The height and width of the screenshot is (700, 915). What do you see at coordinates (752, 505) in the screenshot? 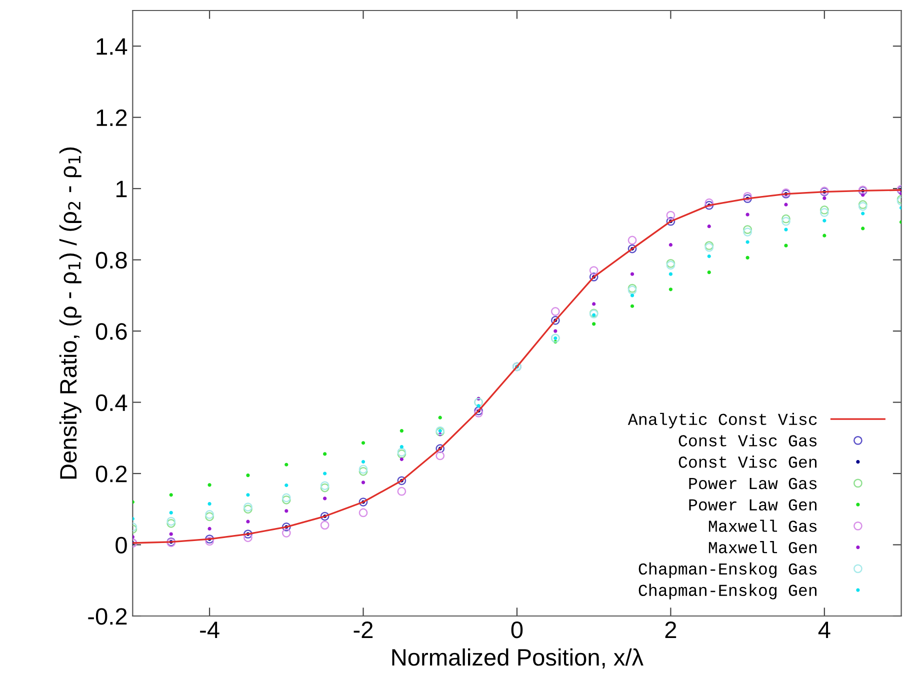
I see `legend-label: Power Law Gen` at bounding box center [752, 505].